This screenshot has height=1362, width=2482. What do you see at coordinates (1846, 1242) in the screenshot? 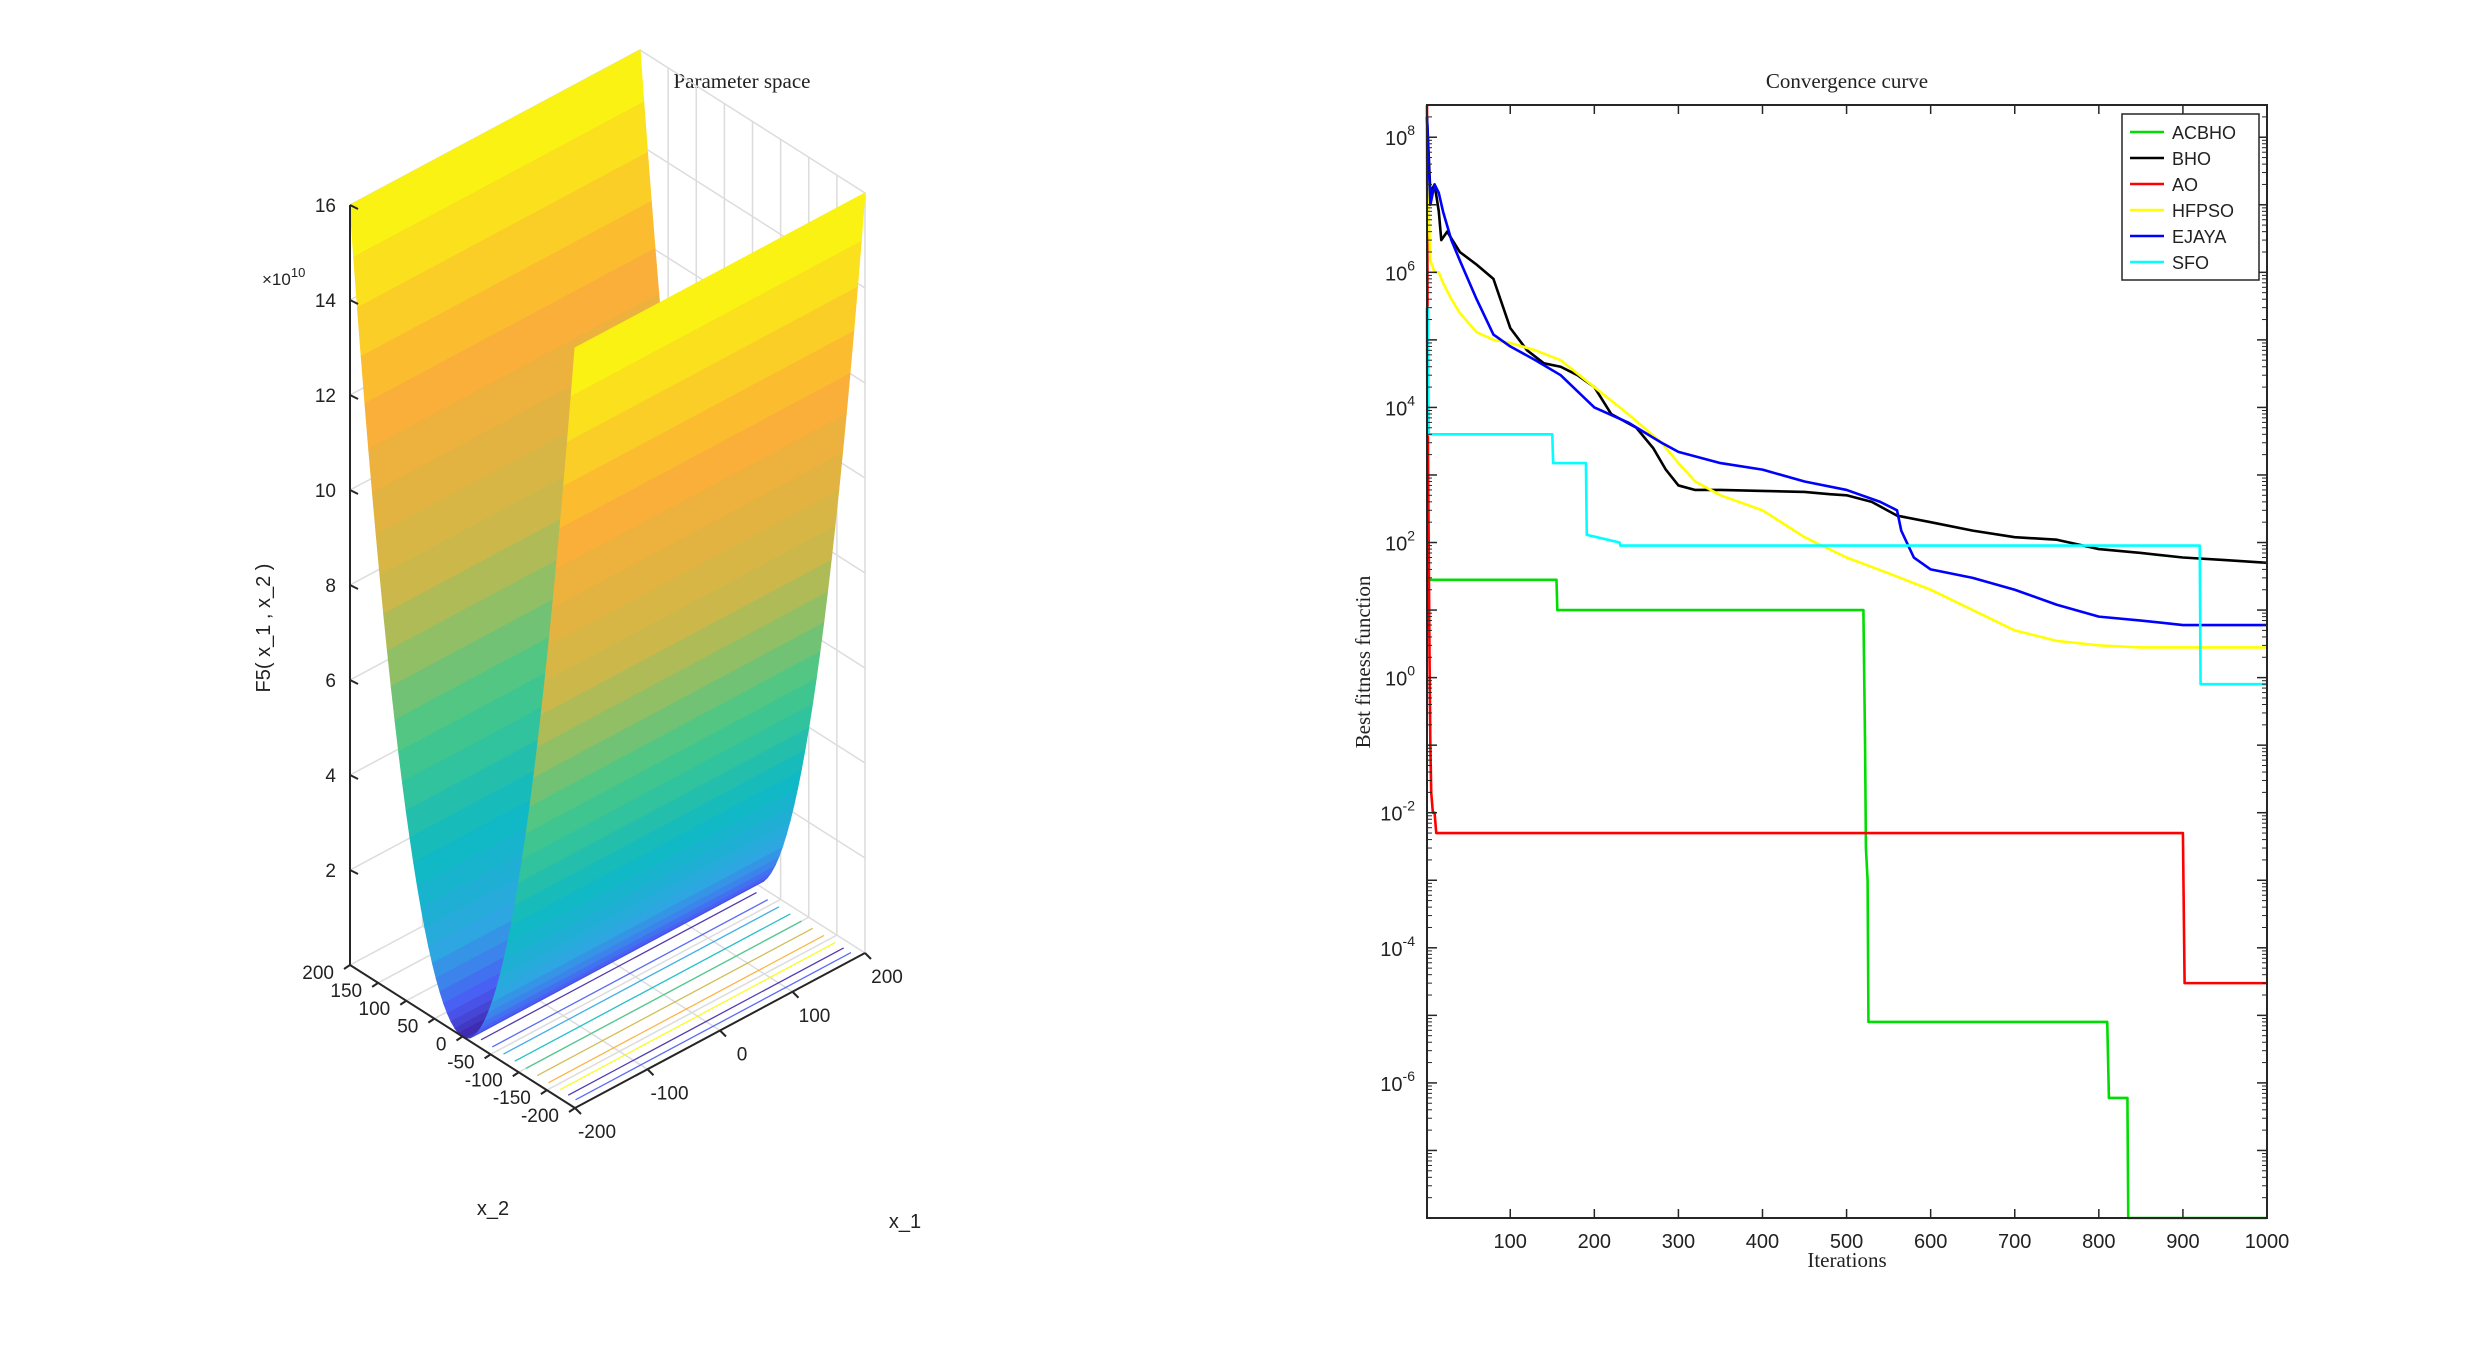
I see `x-tick-label: 500` at bounding box center [1846, 1242].